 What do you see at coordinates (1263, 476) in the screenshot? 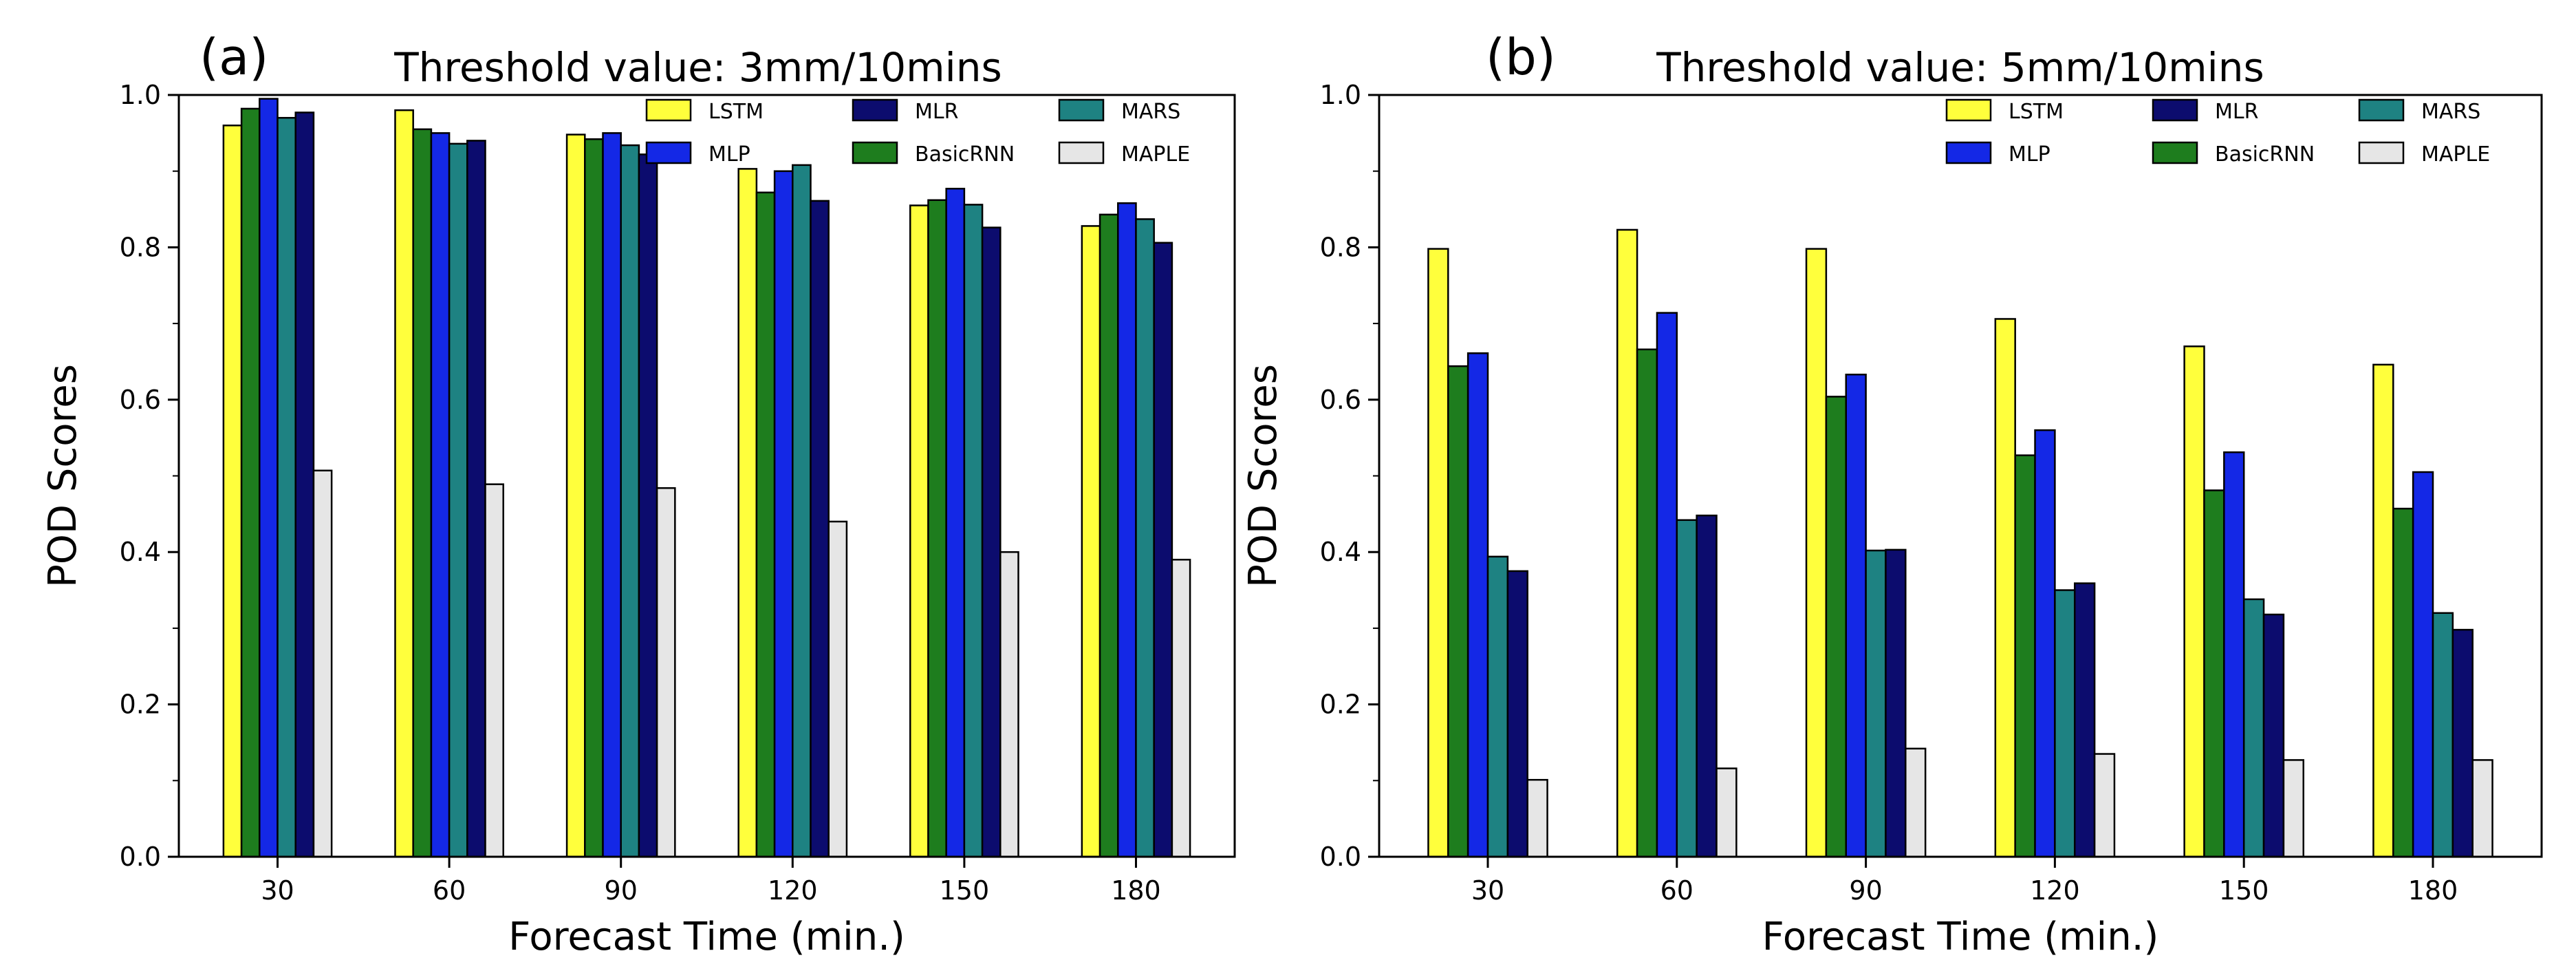
I see `y-axis-title: POD Scores` at bounding box center [1263, 476].